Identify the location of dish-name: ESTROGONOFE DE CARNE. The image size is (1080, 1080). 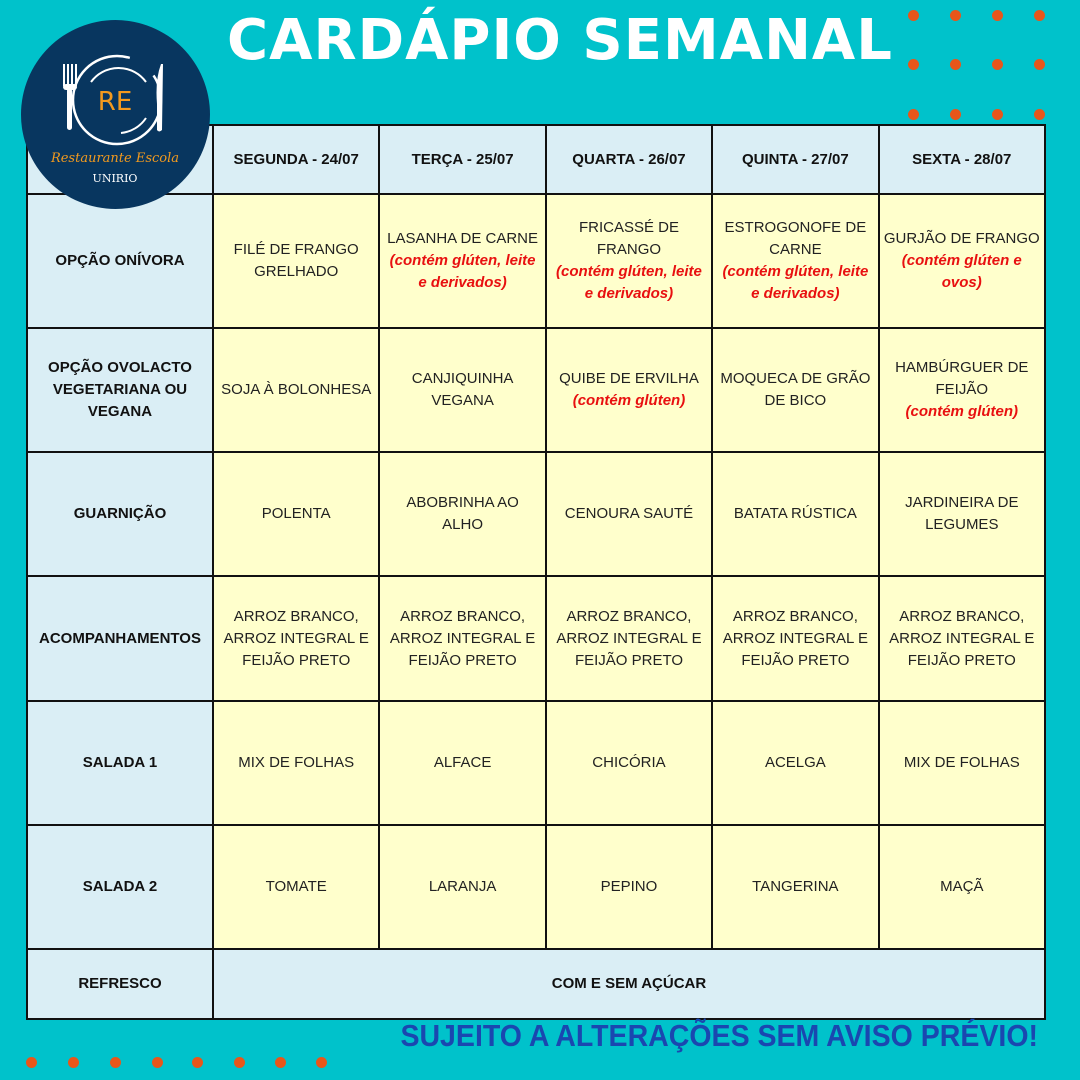
(795, 238).